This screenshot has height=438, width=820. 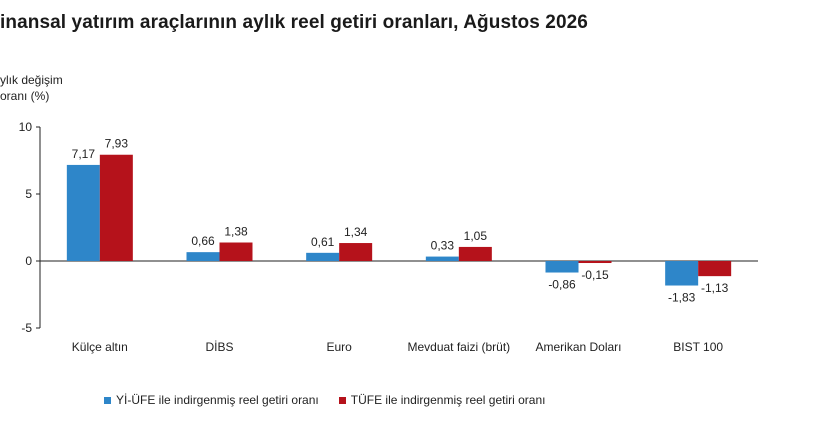 I want to click on legend-swatch-tufe, so click(x=342, y=400).